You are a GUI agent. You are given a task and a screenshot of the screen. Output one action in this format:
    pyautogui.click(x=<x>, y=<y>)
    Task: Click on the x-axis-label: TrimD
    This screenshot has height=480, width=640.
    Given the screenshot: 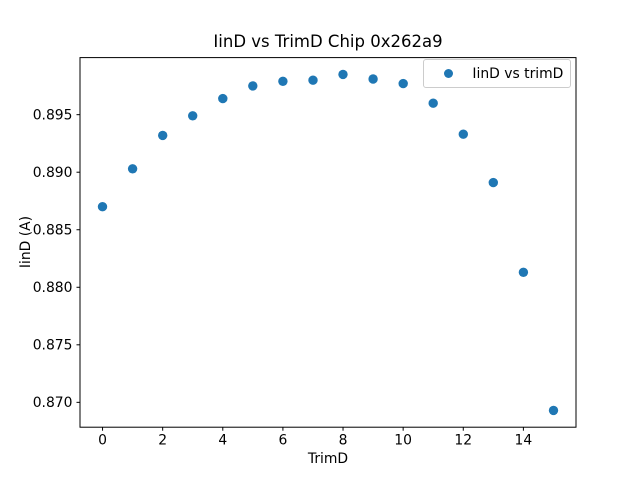 What is the action you would take?
    pyautogui.click(x=328, y=459)
    